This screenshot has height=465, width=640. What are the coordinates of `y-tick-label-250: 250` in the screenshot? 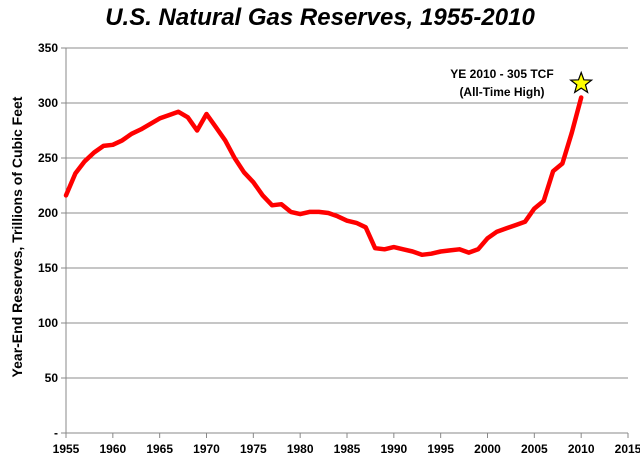 It's located at (48, 158).